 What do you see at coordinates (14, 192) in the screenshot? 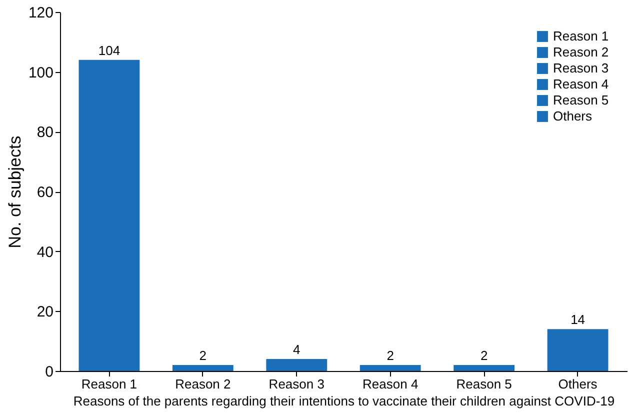
I see `y-axis-title: No. of subjects` at bounding box center [14, 192].